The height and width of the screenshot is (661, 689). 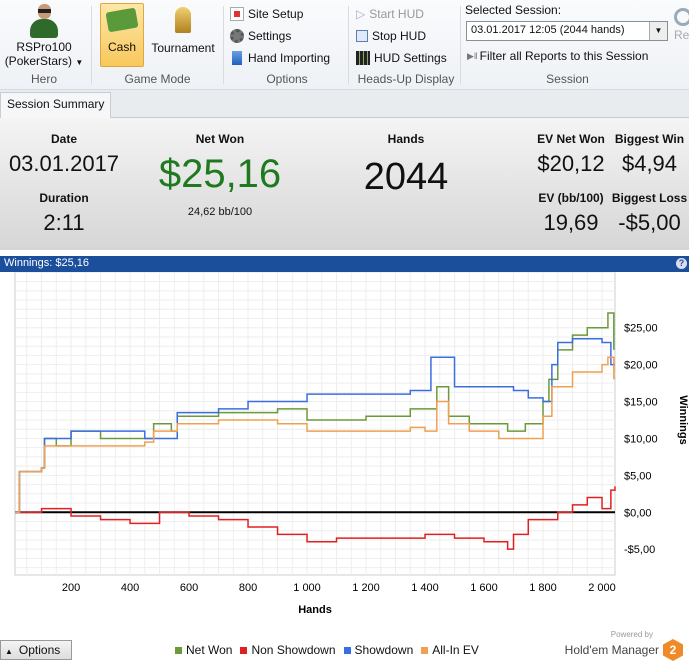 I want to click on hem-logo-icon: 2, so click(x=673, y=650).